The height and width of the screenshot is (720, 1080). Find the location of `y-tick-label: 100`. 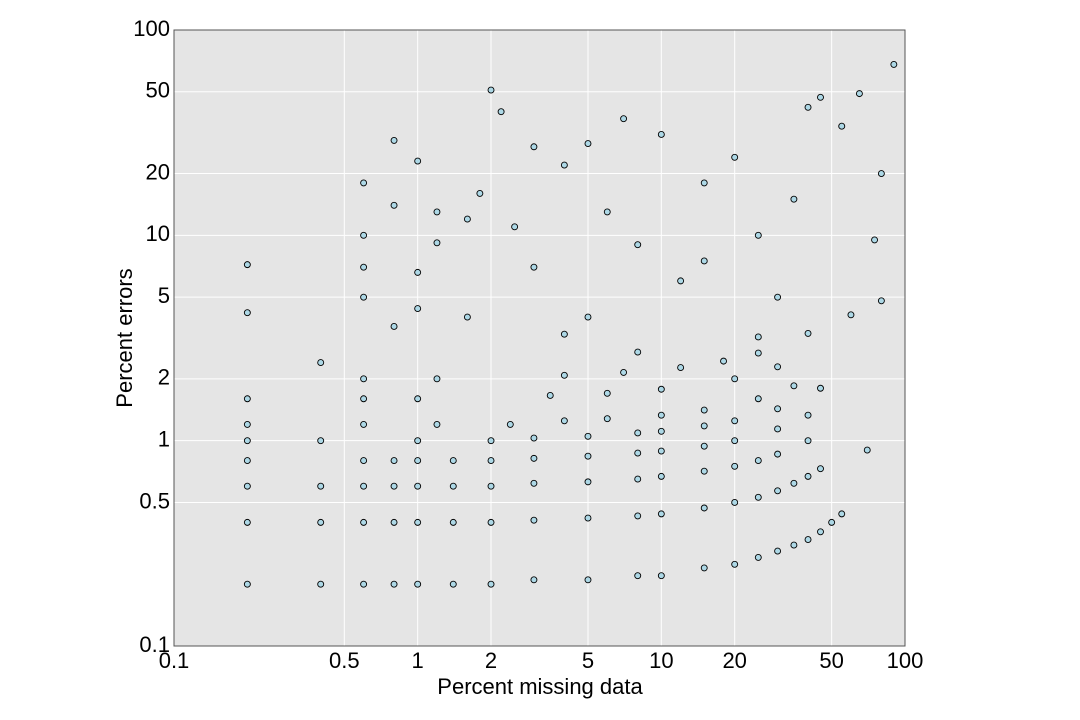

y-tick-label: 100 is located at coordinates (151, 28).